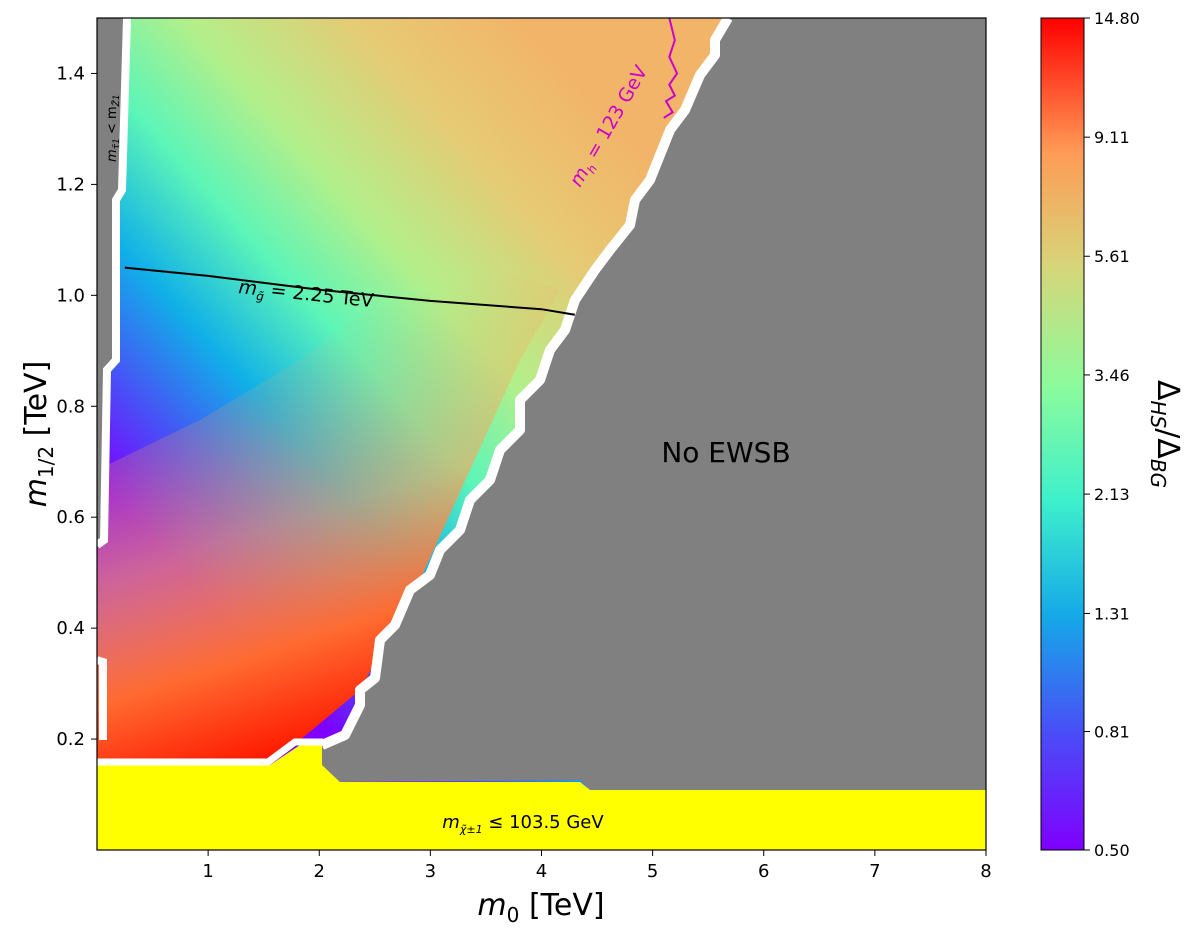  What do you see at coordinates (763, 871) in the screenshot?
I see `x-tick-label: 6` at bounding box center [763, 871].